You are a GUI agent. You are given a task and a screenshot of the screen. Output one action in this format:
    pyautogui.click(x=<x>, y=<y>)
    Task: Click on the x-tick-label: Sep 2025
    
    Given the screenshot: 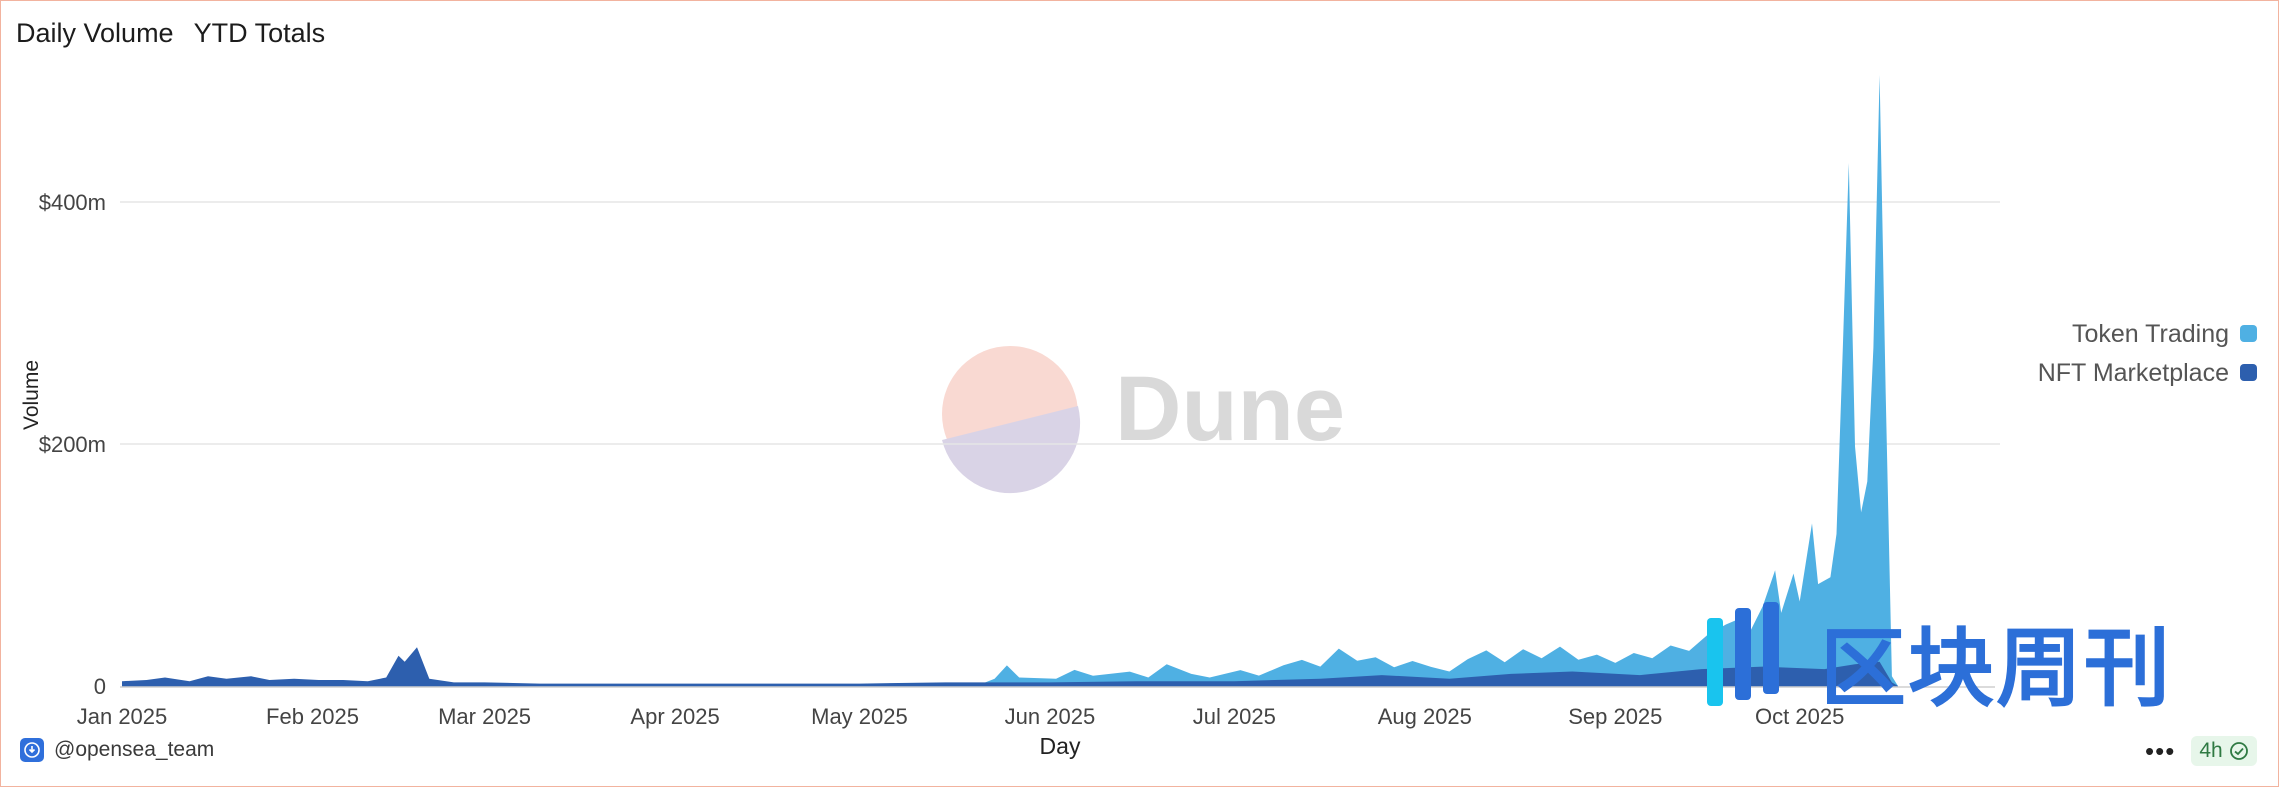 What is the action you would take?
    pyautogui.click(x=1615, y=716)
    